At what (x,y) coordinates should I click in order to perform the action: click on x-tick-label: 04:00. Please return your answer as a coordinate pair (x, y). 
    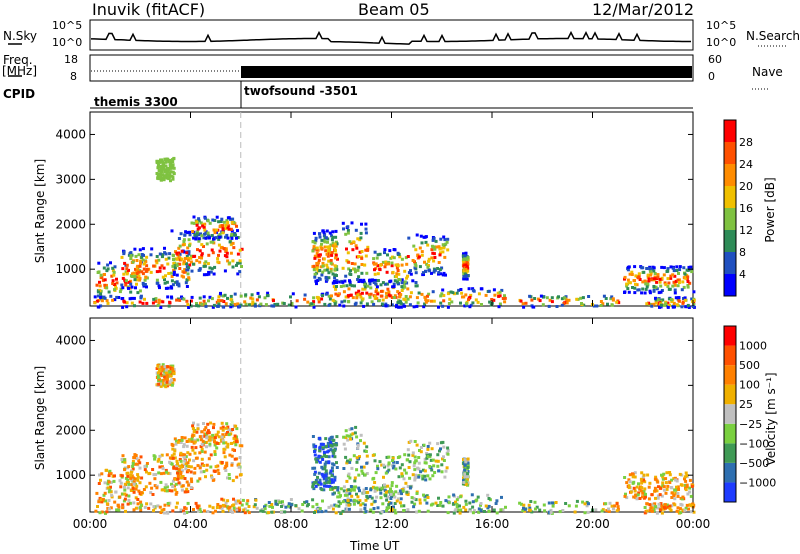
    Looking at the image, I should click on (190, 524).